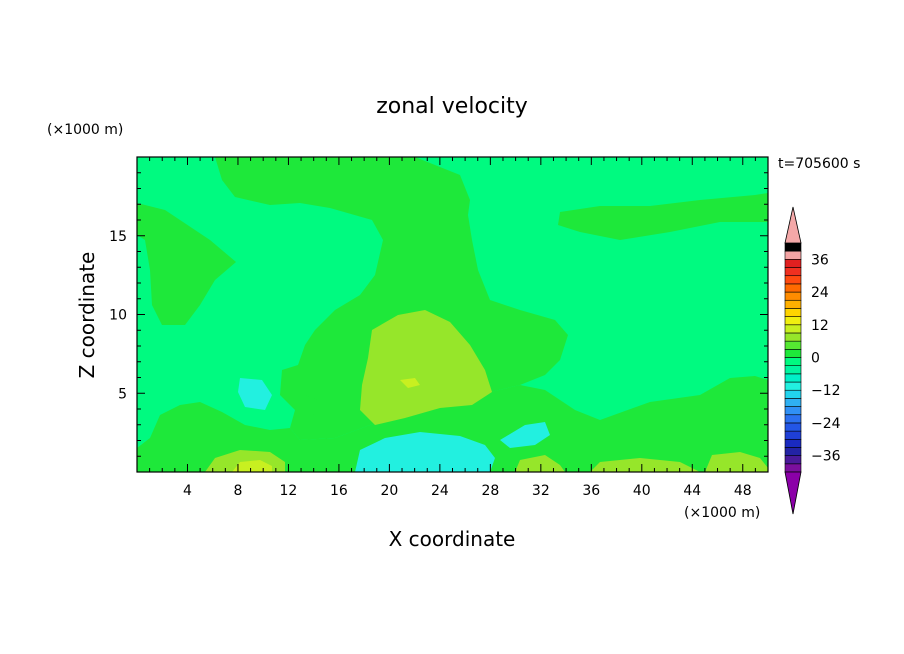  Describe the element at coordinates (118, 237) in the screenshot. I see `y-tick-label: 15` at that location.